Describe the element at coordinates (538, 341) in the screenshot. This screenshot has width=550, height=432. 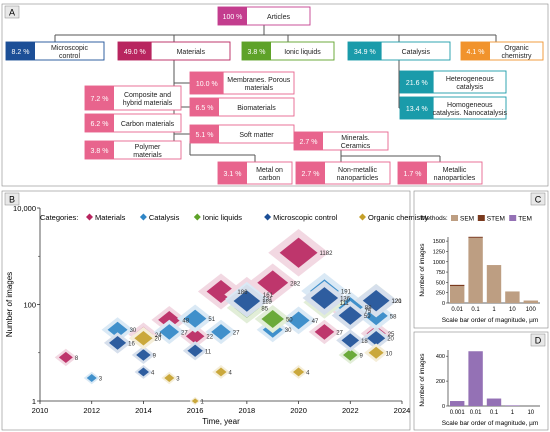
I see `panel-d-label: D` at that location.